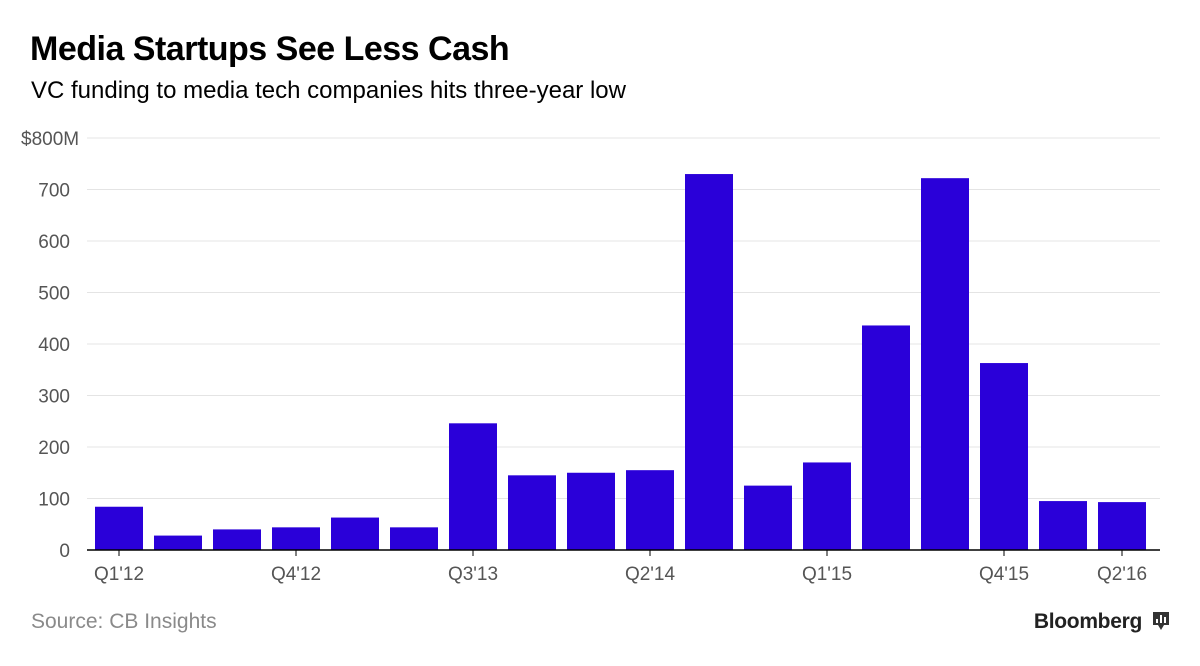 The width and height of the screenshot is (1200, 666). I want to click on bloomberg-chart-icon, so click(1161, 621).